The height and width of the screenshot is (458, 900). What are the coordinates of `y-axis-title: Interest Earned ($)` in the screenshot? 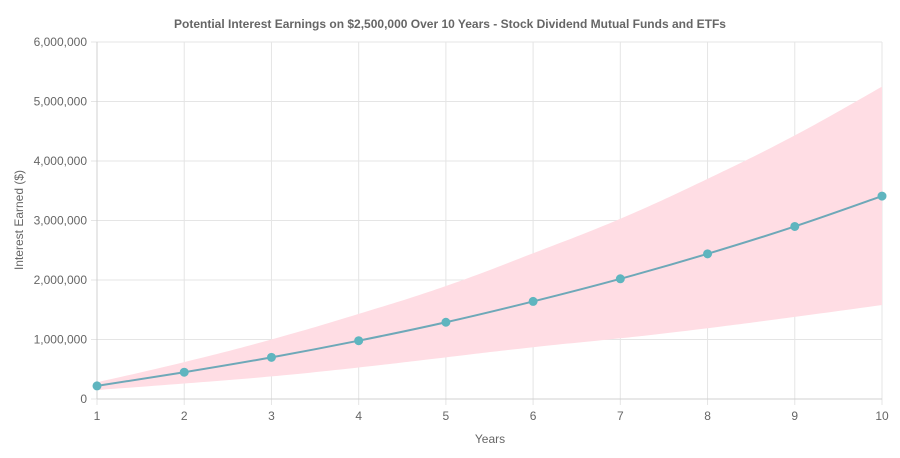 It's located at (19, 220).